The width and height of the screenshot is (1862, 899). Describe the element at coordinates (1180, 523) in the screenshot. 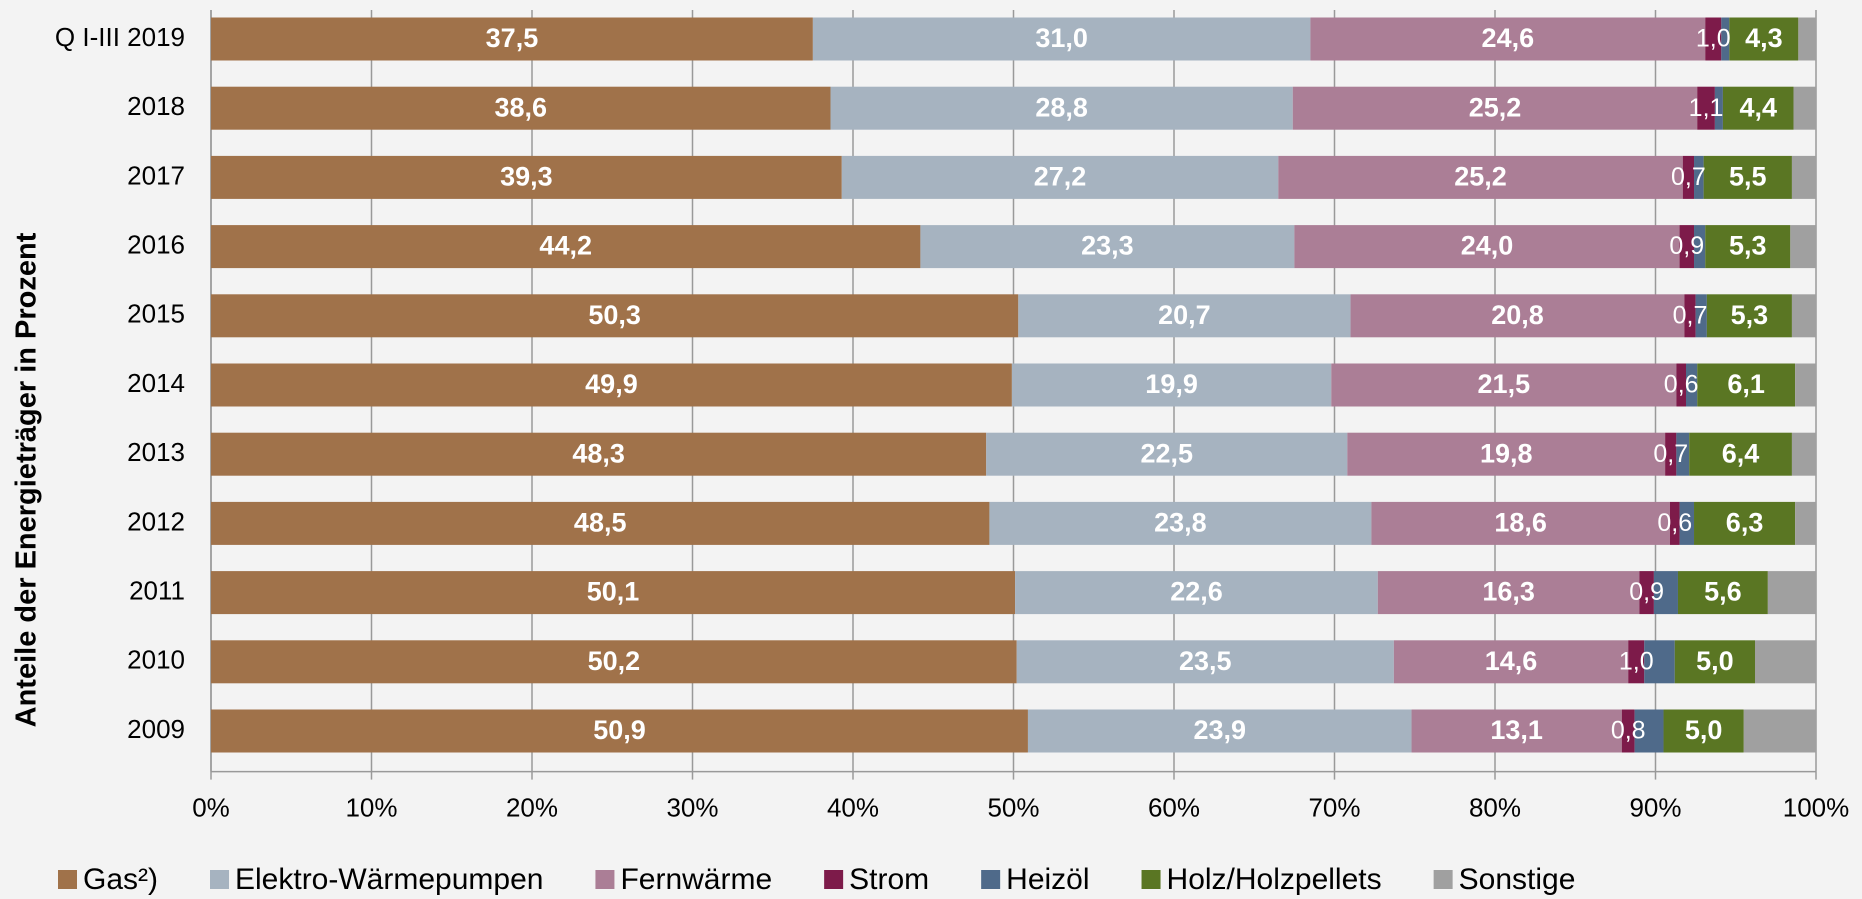

I see `data-label: 23,8` at that location.